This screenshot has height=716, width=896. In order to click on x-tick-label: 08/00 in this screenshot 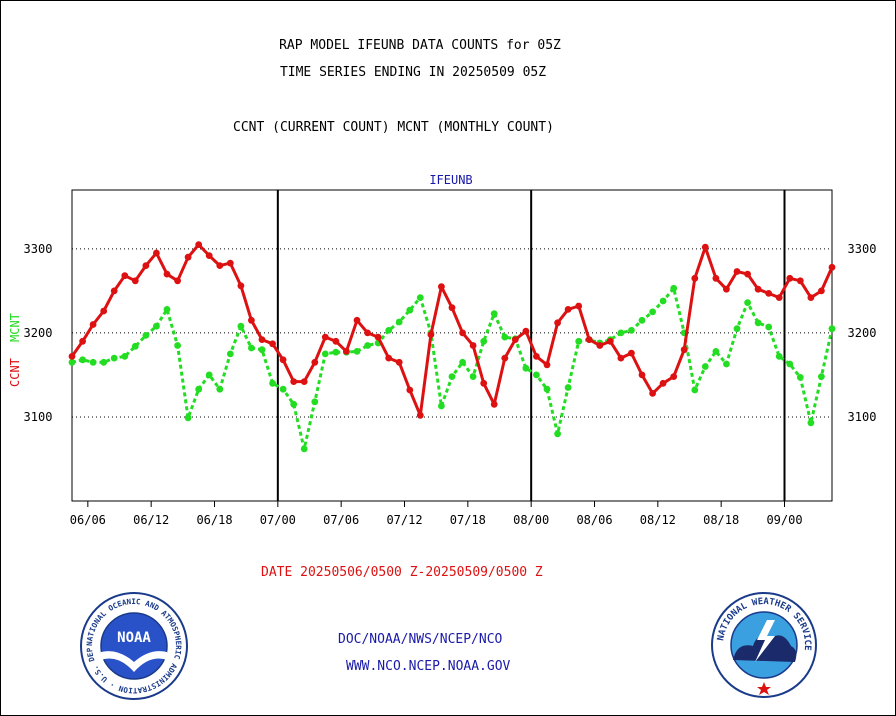, I will do `click(531, 520)`.